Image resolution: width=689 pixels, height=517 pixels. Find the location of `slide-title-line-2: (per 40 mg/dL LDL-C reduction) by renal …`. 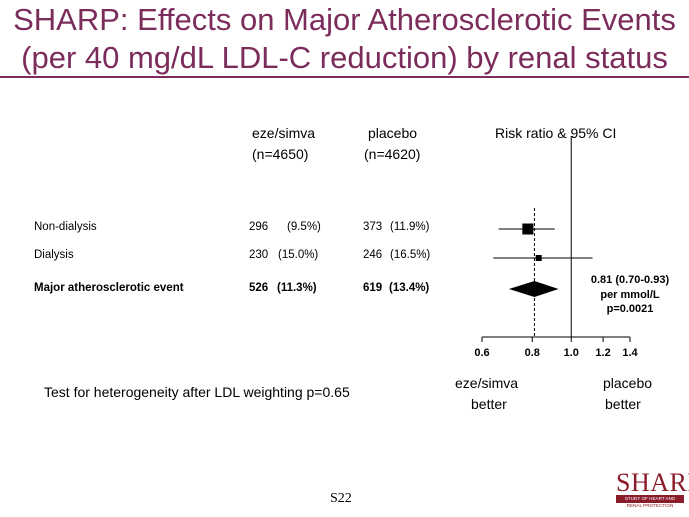

slide-title-line-2: (per 40 mg/dL LDL-C reduction) by renal … is located at coordinates (344, 57).